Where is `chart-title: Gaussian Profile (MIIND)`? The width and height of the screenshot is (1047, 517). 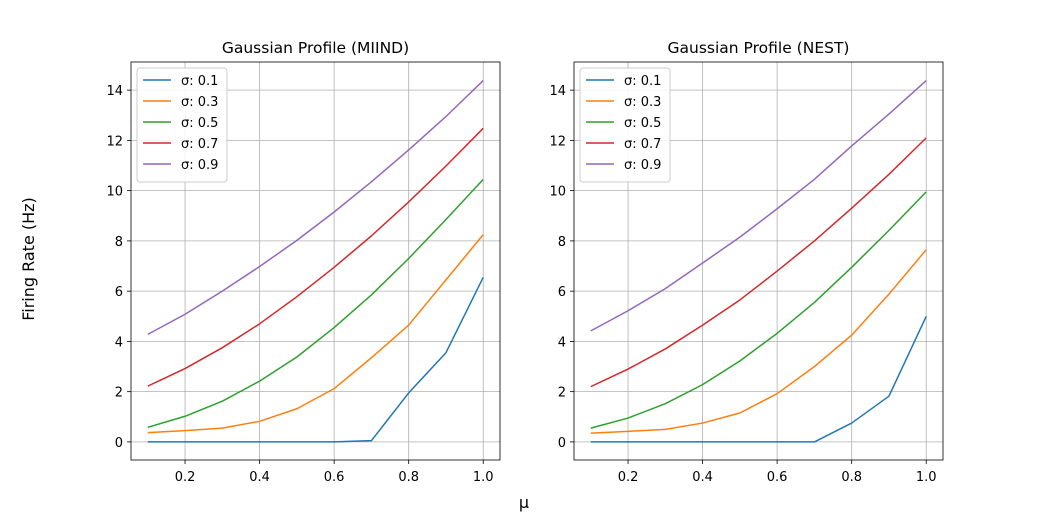 chart-title: Gaussian Profile (MIIND) is located at coordinates (315, 48).